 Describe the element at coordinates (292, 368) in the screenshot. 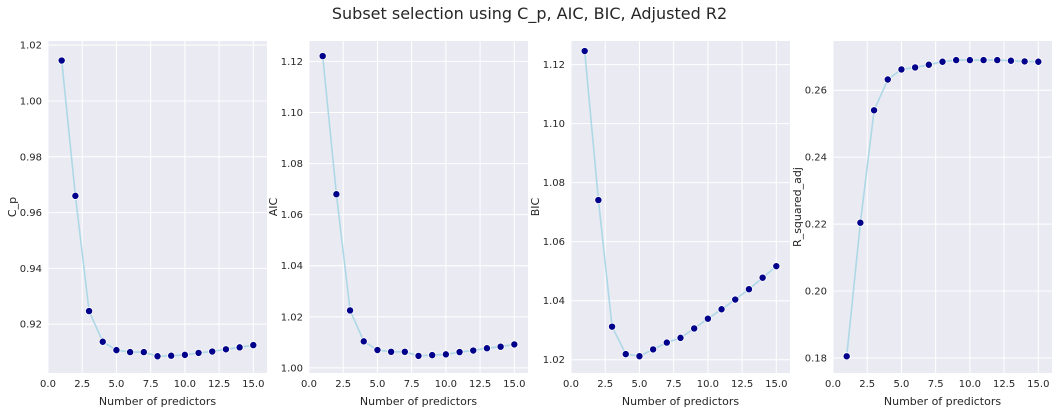

I see `y-tick-label: 1.00` at that location.